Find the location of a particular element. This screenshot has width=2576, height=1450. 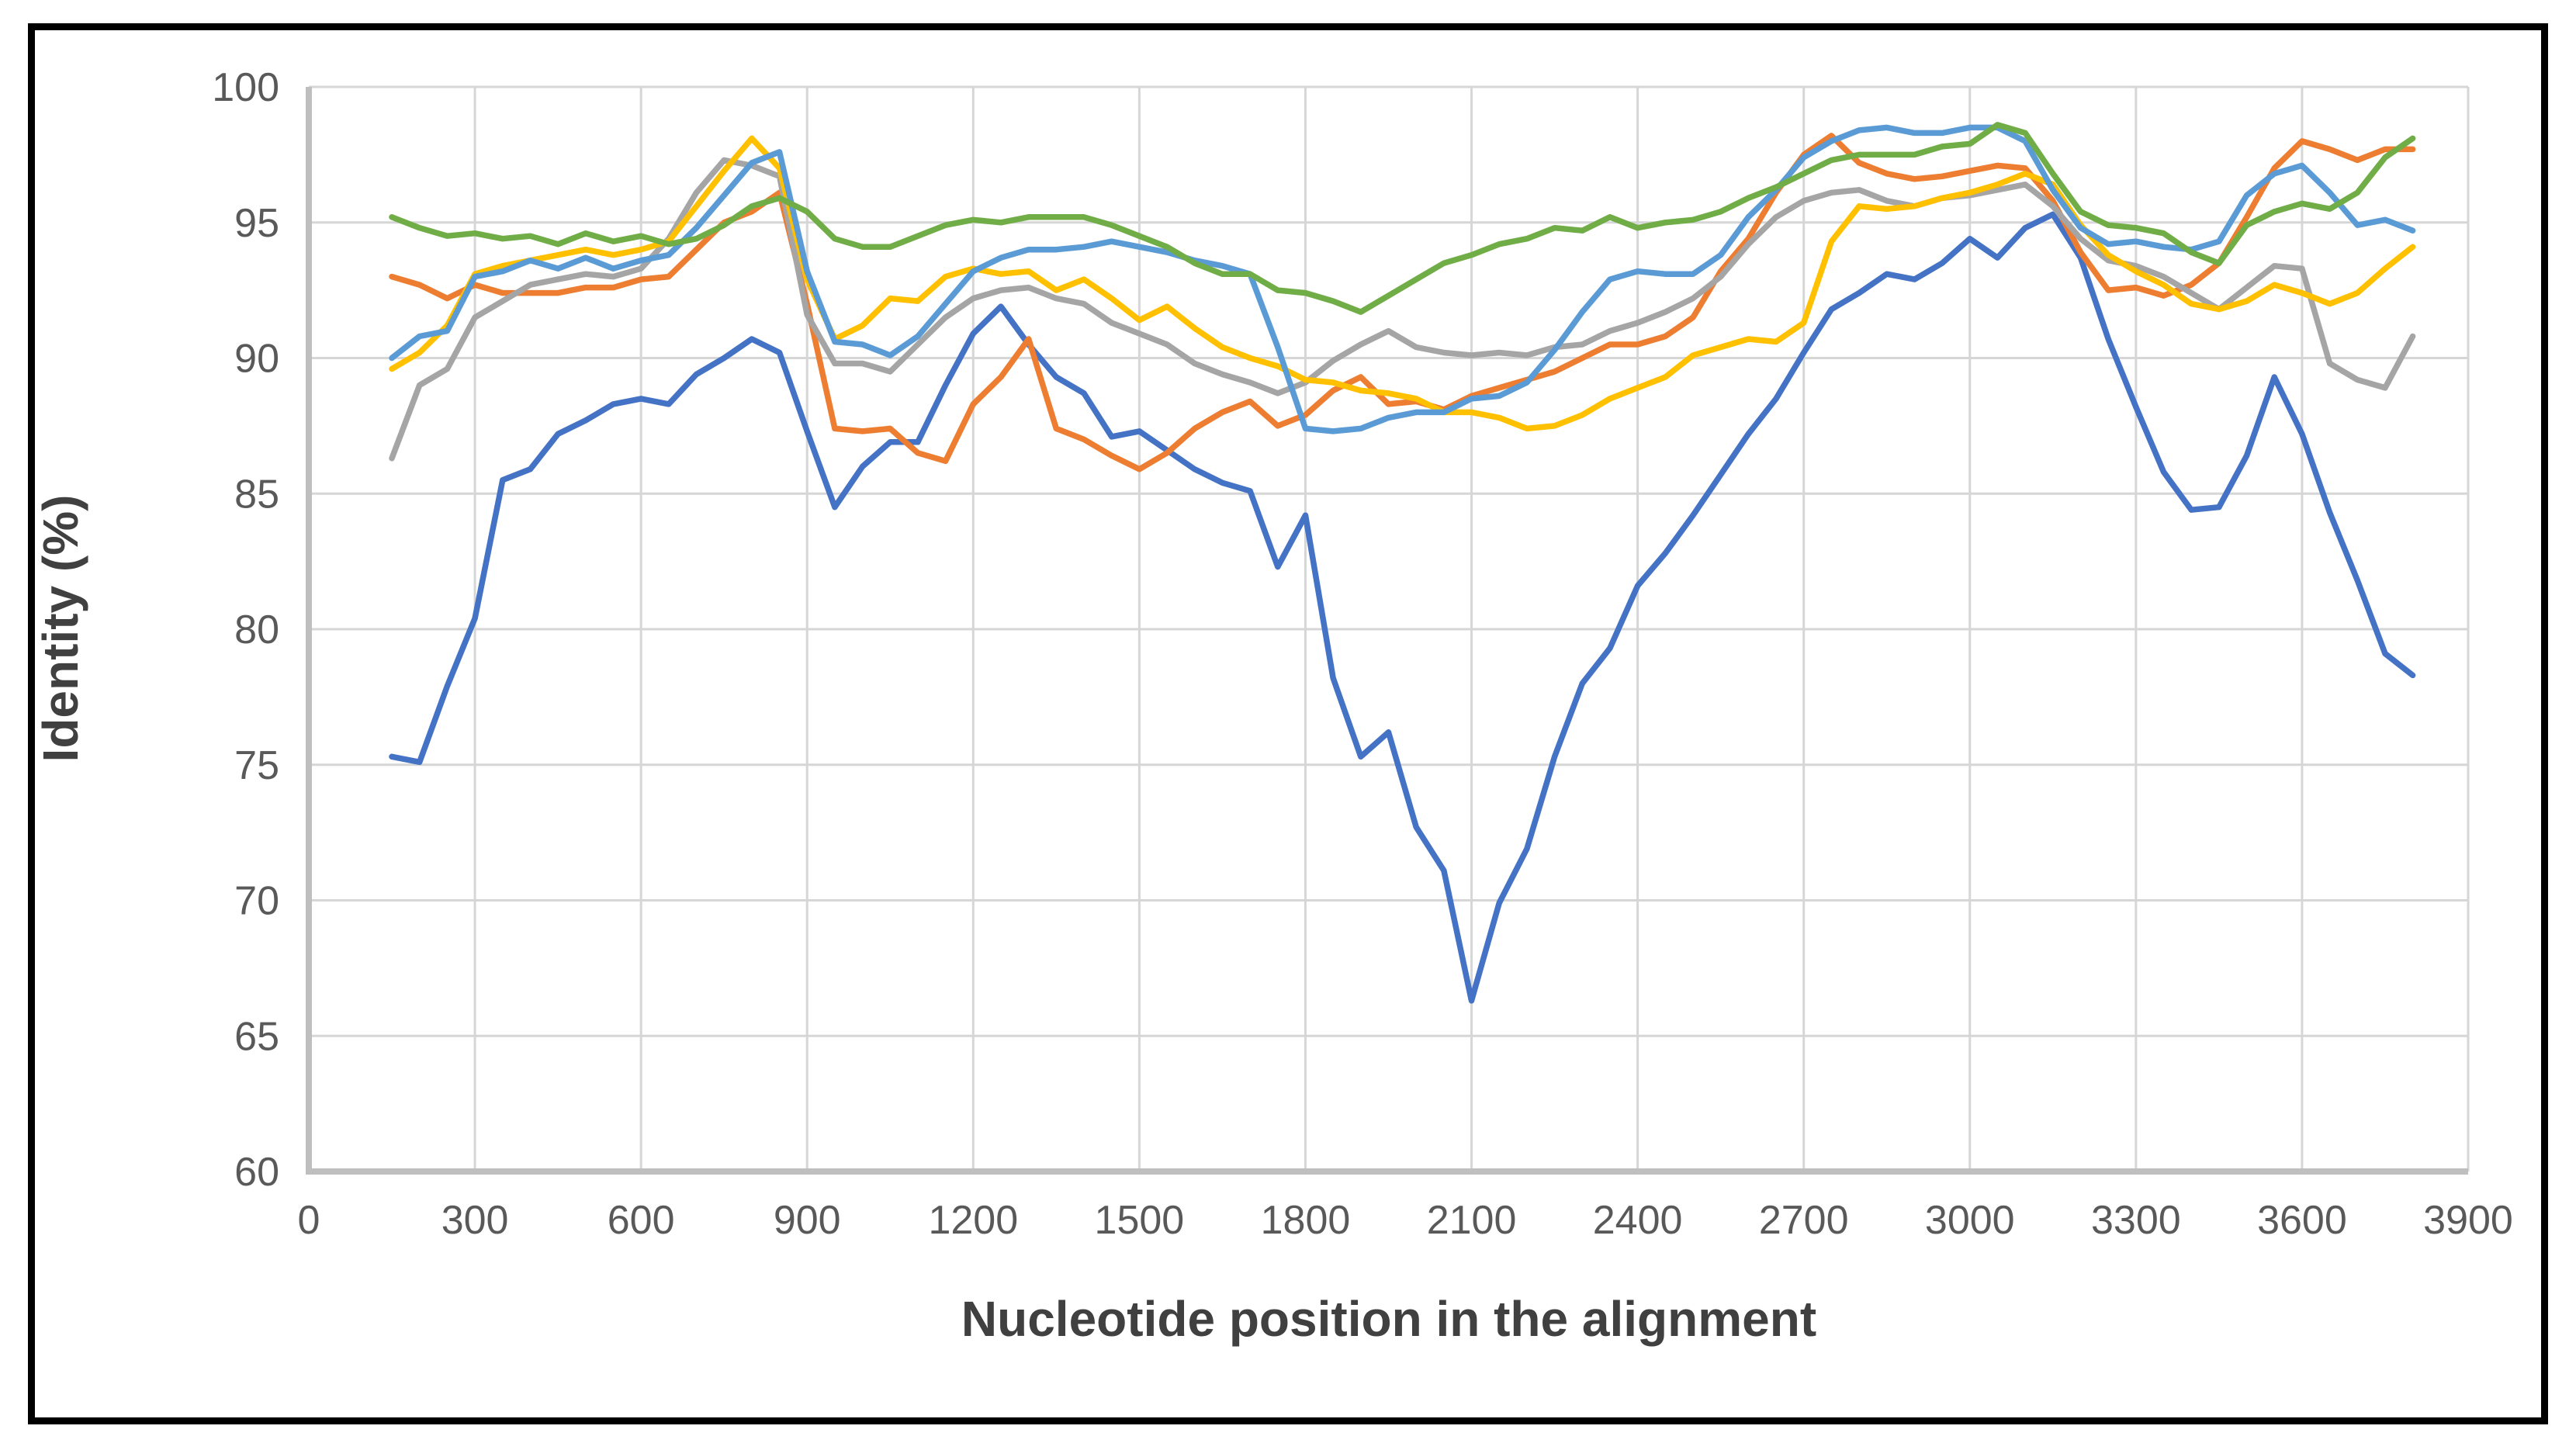

x-tick-label: 900 is located at coordinates (807, 1220).